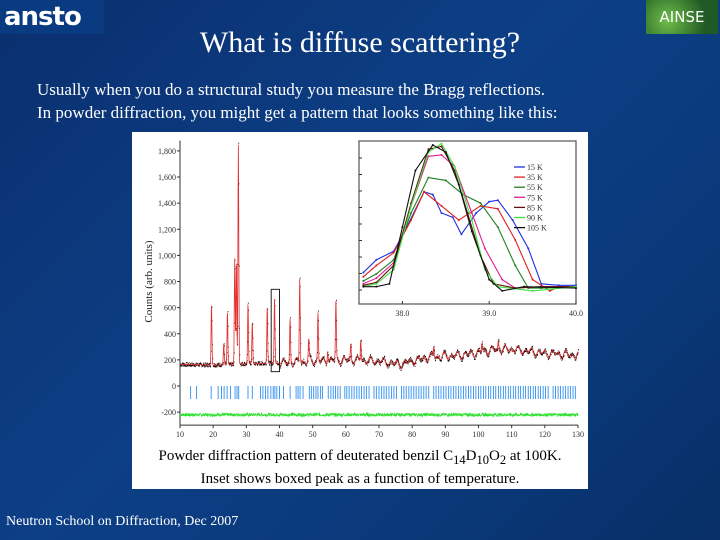 The width and height of the screenshot is (720, 540). Describe the element at coordinates (503, 460) in the screenshot. I see `caption-sub: 2` at that location.